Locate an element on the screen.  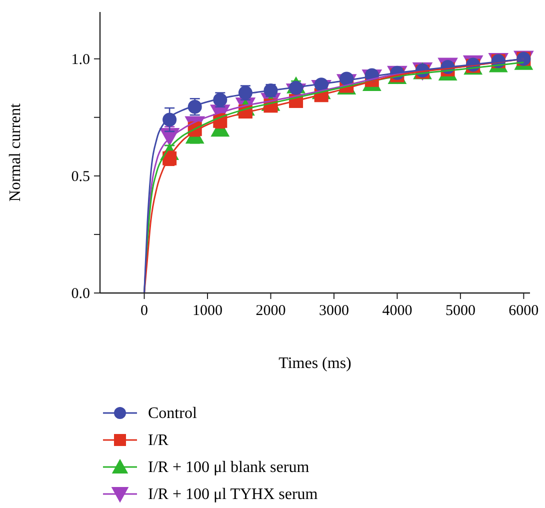
x-tick-label: 2000 is located at coordinates (271, 311).